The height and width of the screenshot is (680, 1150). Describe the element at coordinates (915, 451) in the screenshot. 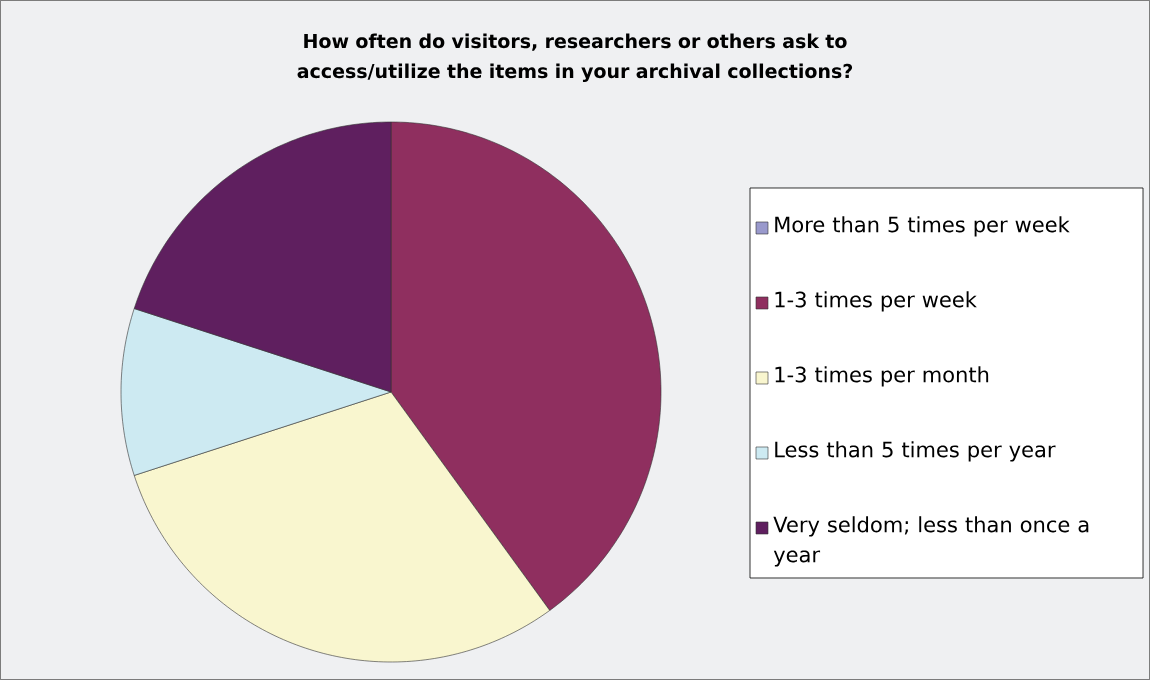

I see `legend-label: Less than 5 times per year` at that location.